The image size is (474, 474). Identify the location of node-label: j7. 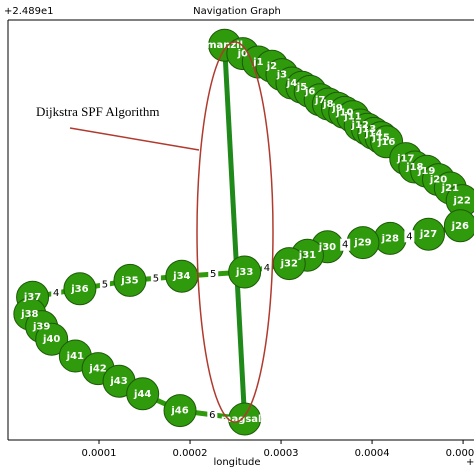
(319, 100).